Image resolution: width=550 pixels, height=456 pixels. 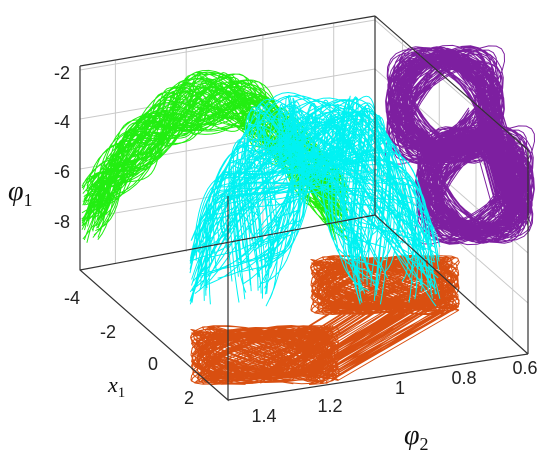 What do you see at coordinates (227, 45) in the screenshot?
I see `z-grid-line` at bounding box center [227, 45].